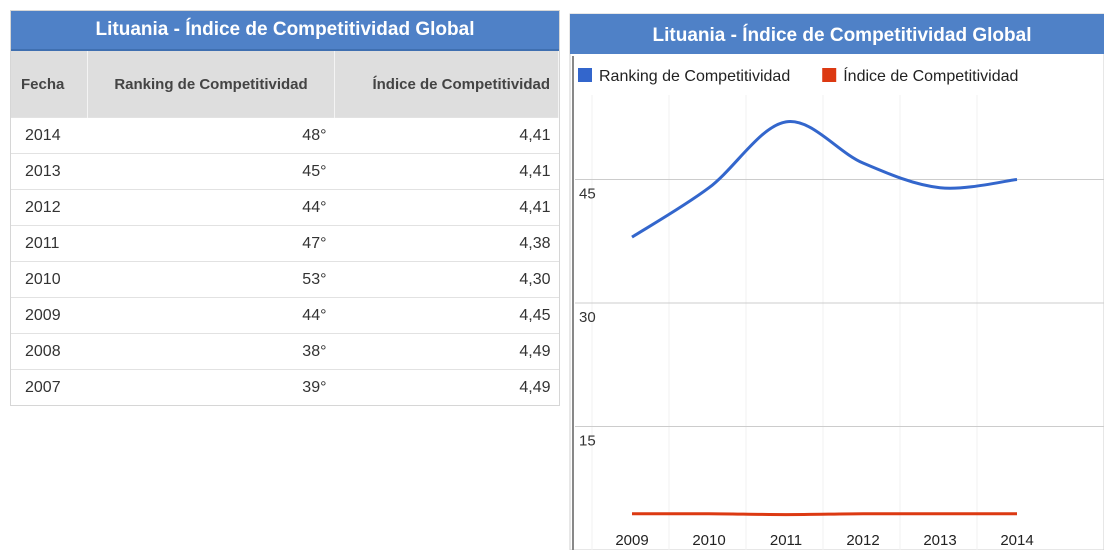  I want to click on table-row: 2012 44° 4,41, so click(285, 207).